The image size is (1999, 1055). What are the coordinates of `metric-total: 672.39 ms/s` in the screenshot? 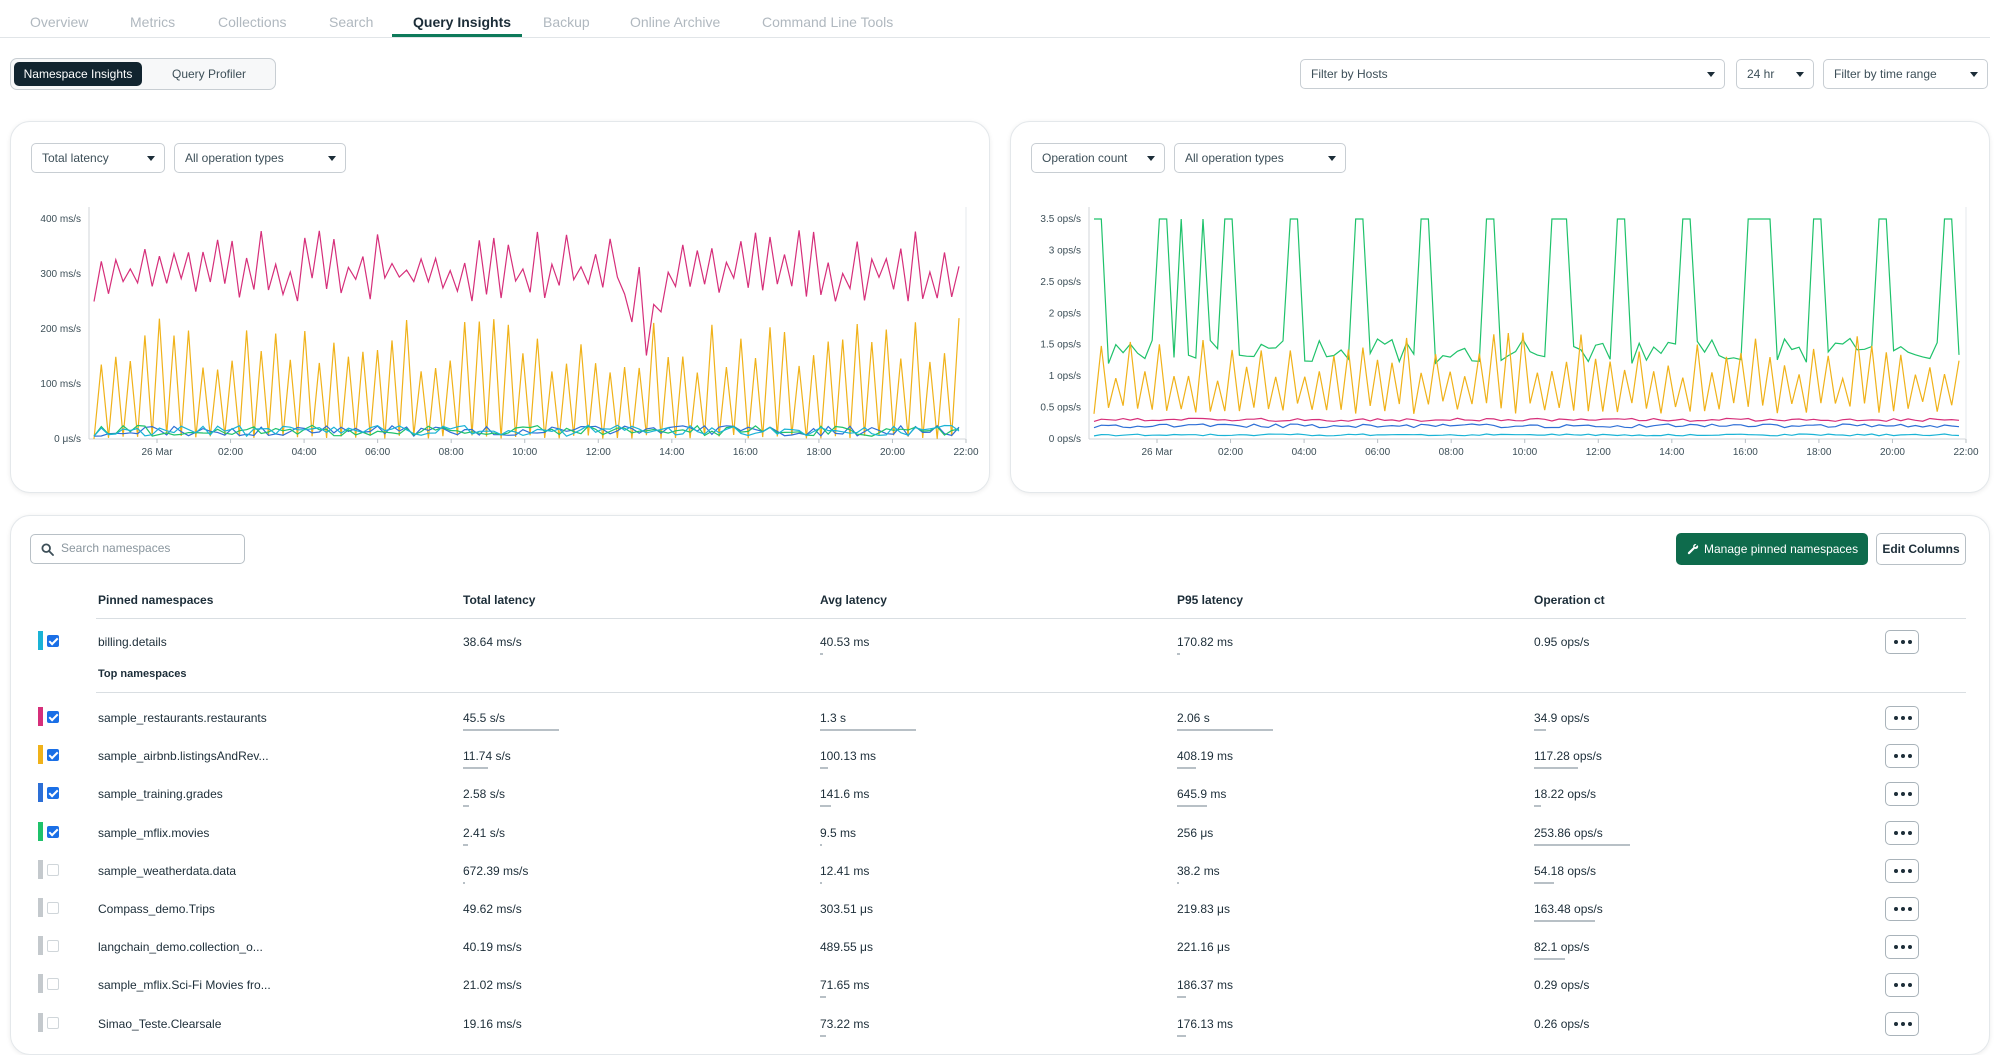 It's located at (496, 870).